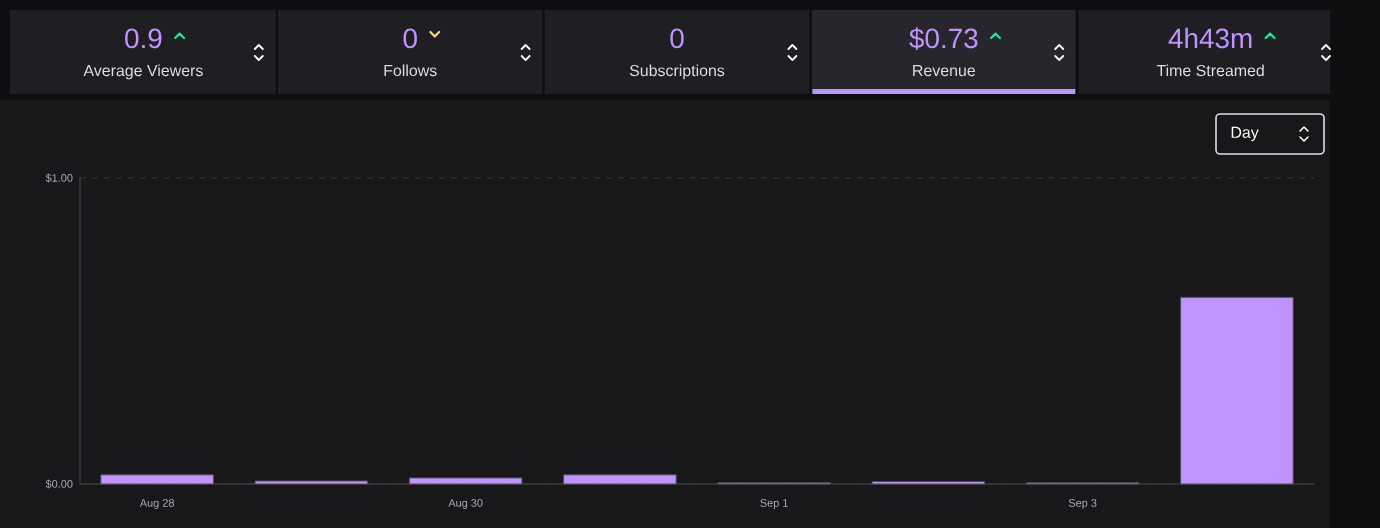 This screenshot has width=1380, height=528. Describe the element at coordinates (943, 38) in the screenshot. I see `text: $0.73` at that location.